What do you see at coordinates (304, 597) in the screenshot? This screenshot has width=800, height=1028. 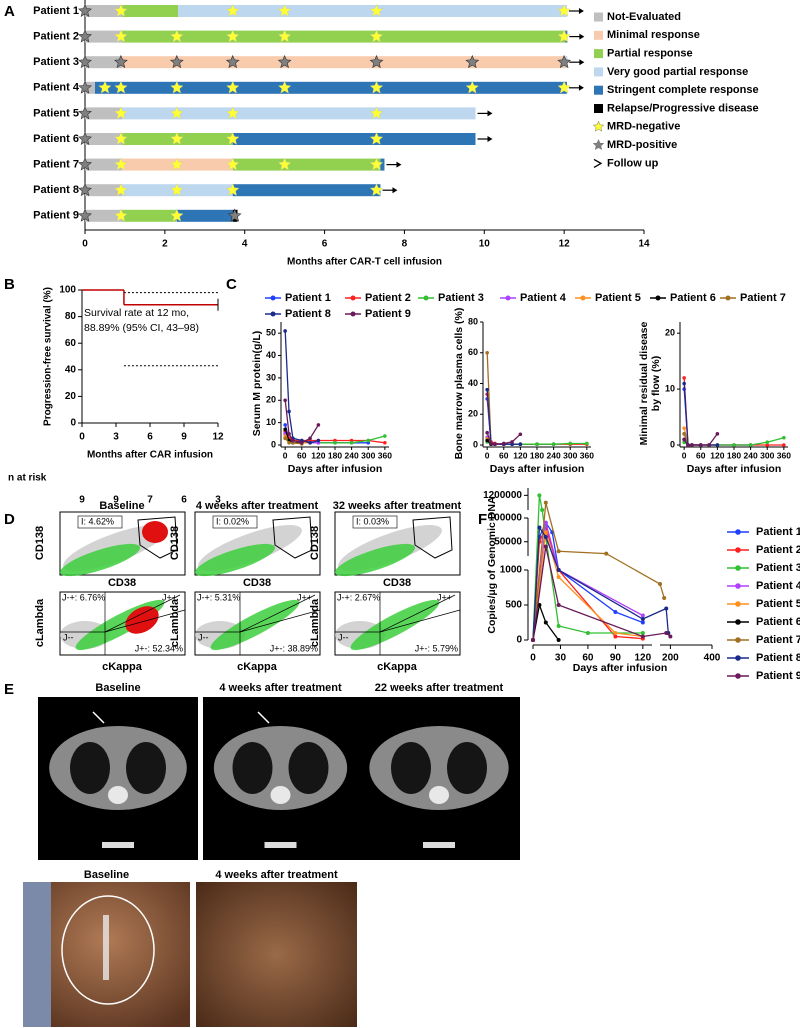 I see `gate-label: J++` at bounding box center [304, 597].